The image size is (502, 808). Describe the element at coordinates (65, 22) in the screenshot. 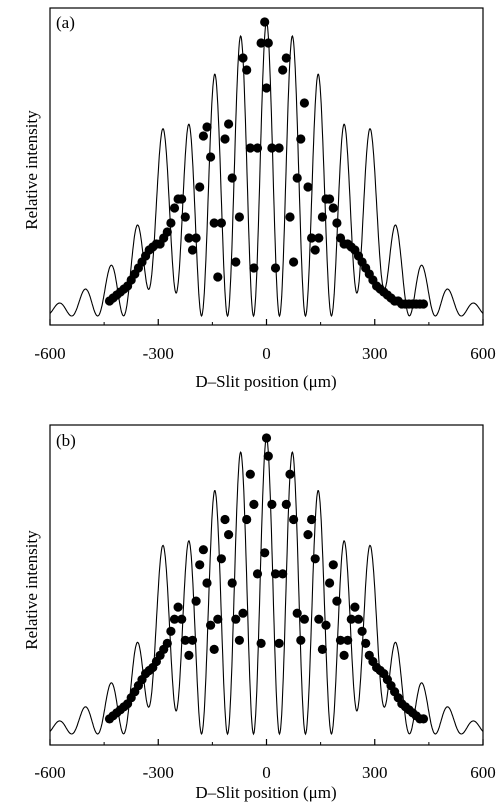

I see `panel-label-a: (a)` at that location.